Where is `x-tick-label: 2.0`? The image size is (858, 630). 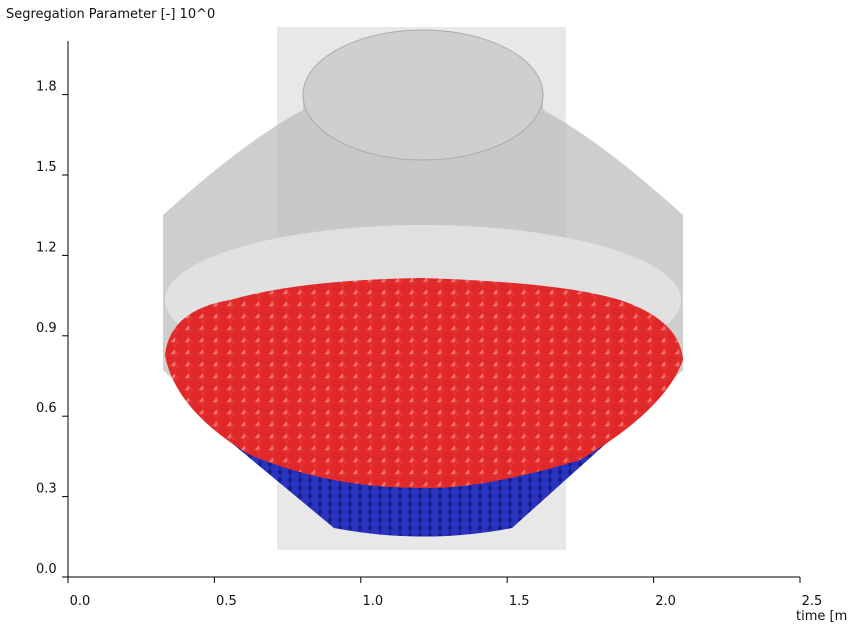
x-tick-label: 2.0 is located at coordinates (665, 601).